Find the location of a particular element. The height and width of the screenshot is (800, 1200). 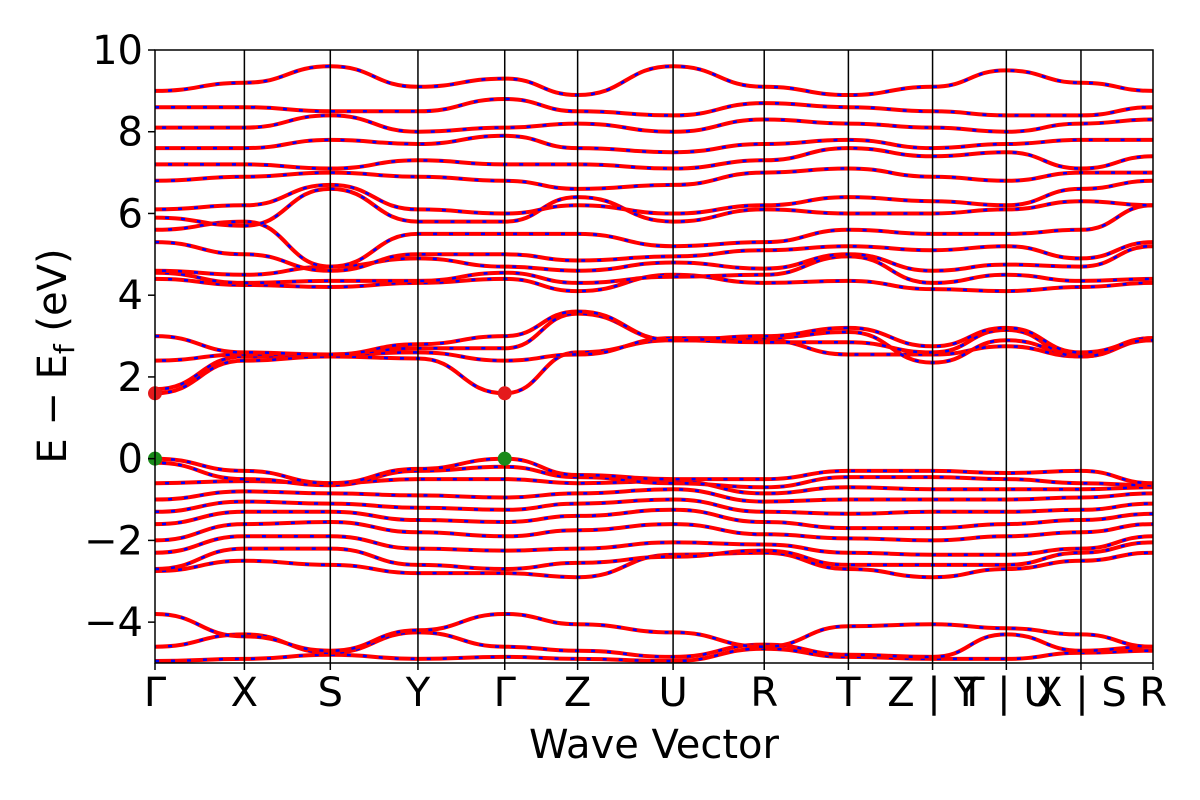

x-tick-label: Y is located at coordinates (418, 693).